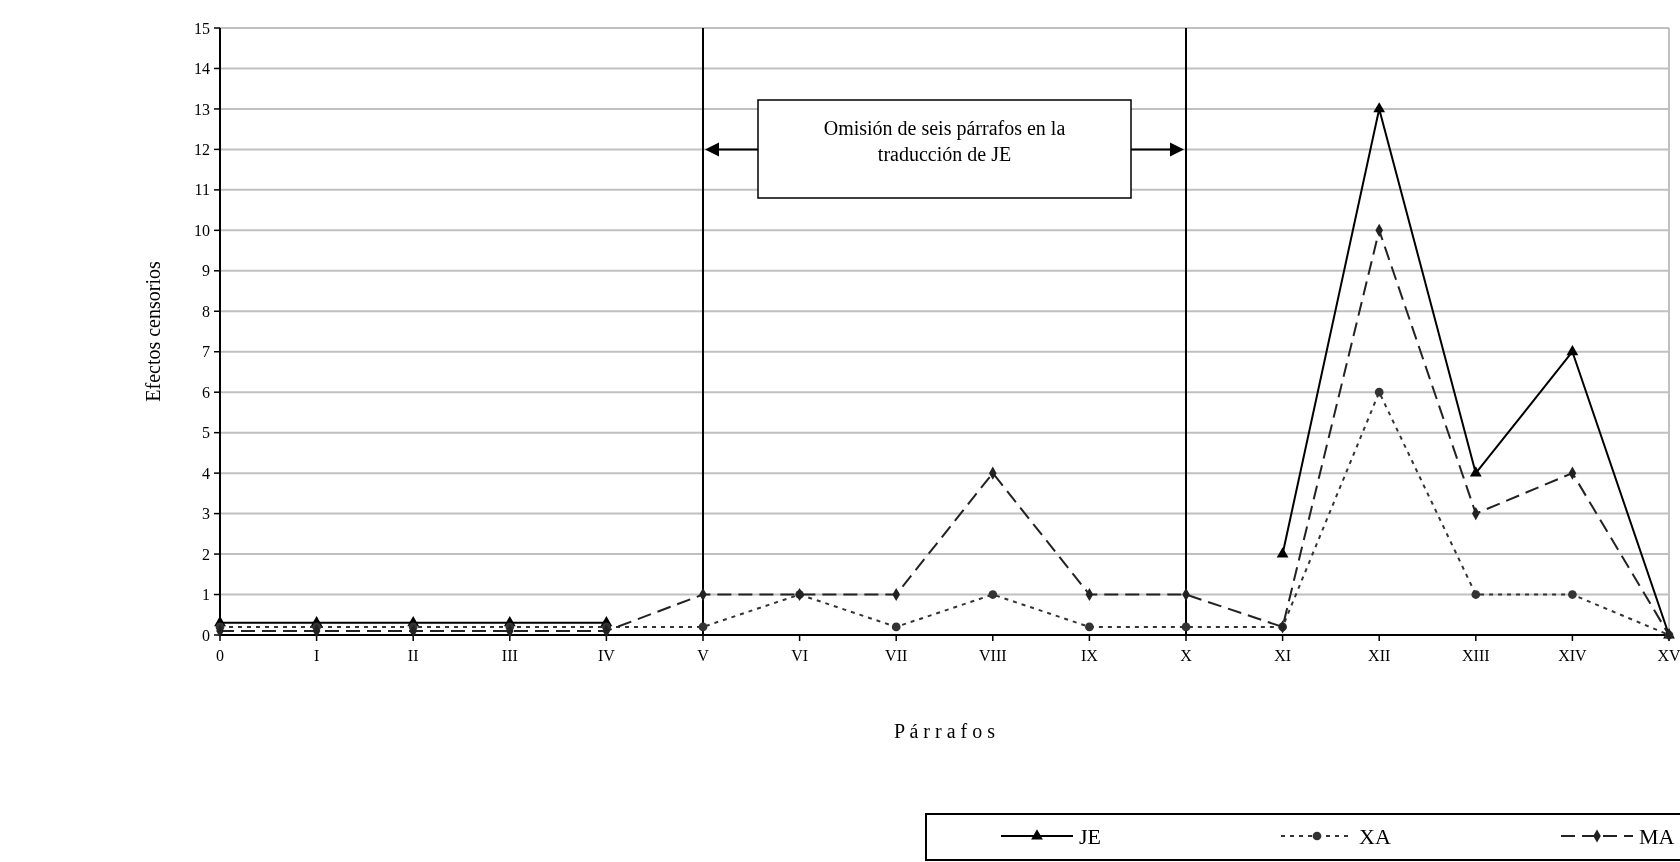 Image resolution: width=1680 pixels, height=862 pixels. Describe the element at coordinates (202, 149) in the screenshot. I see `y-tick-label: 12` at that location.